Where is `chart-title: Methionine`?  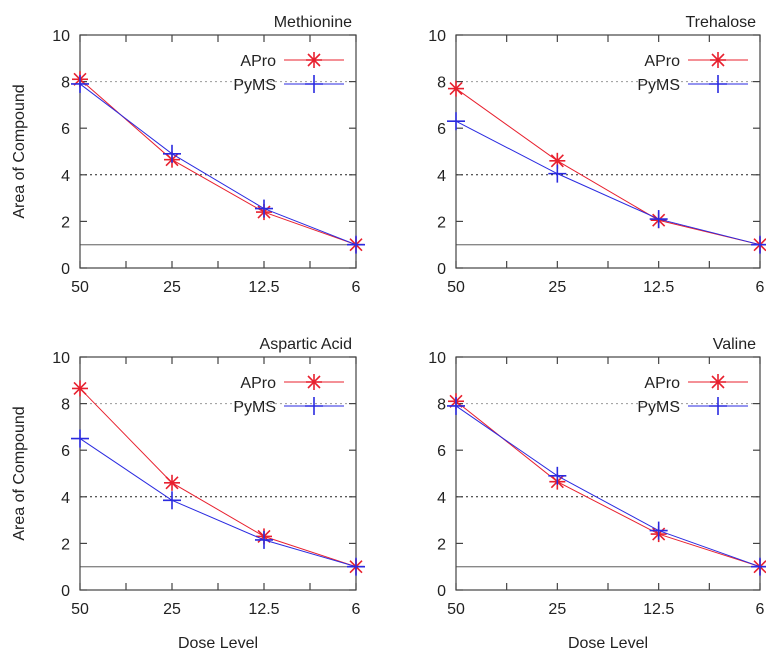
chart-title: Methionine is located at coordinates (313, 22).